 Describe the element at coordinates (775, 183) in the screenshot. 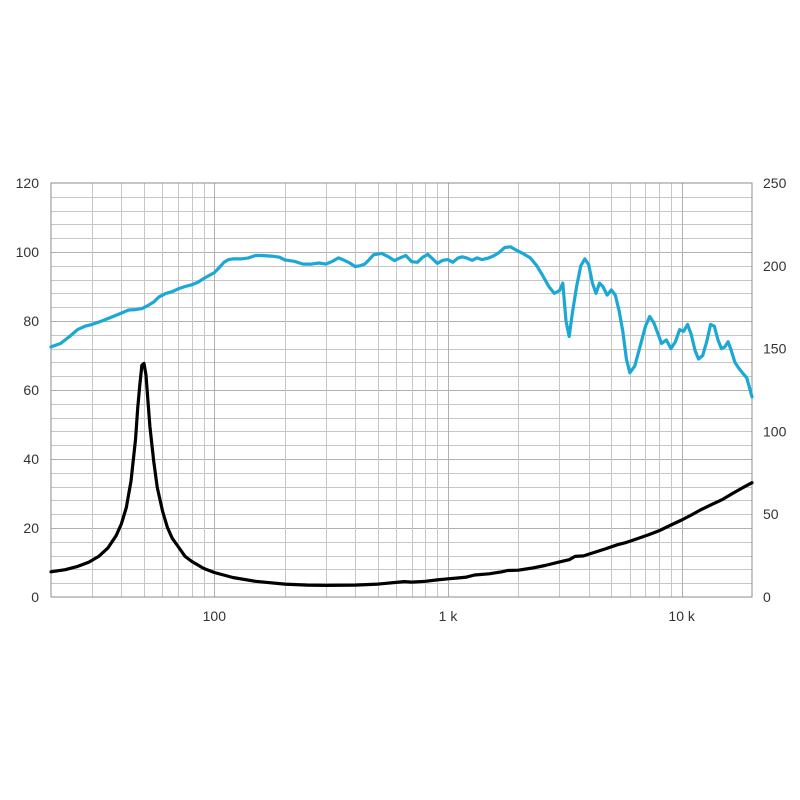

I see `y-right-tick-label: 250` at that location.